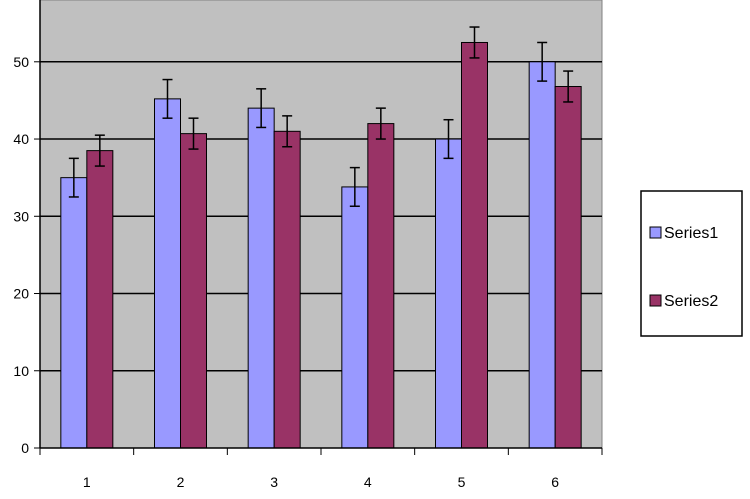 The height and width of the screenshot is (499, 750). What do you see at coordinates (274, 482) in the screenshot?
I see `x-tick-label: 3` at bounding box center [274, 482].